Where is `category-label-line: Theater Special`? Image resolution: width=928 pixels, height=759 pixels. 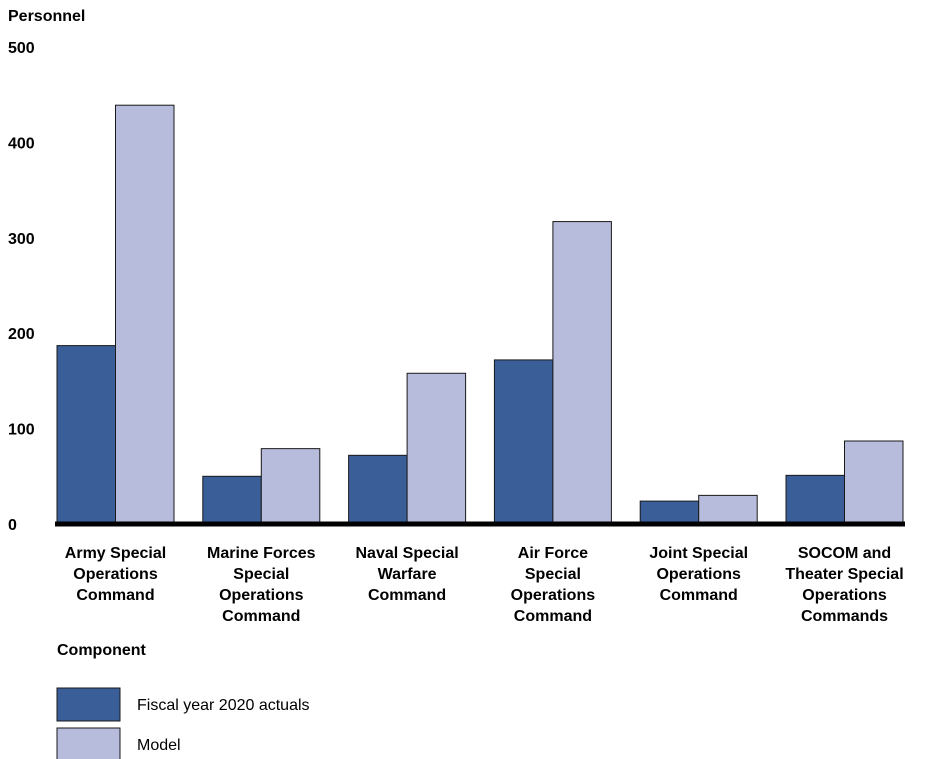 category-label-line: Theater Special is located at coordinates (844, 574).